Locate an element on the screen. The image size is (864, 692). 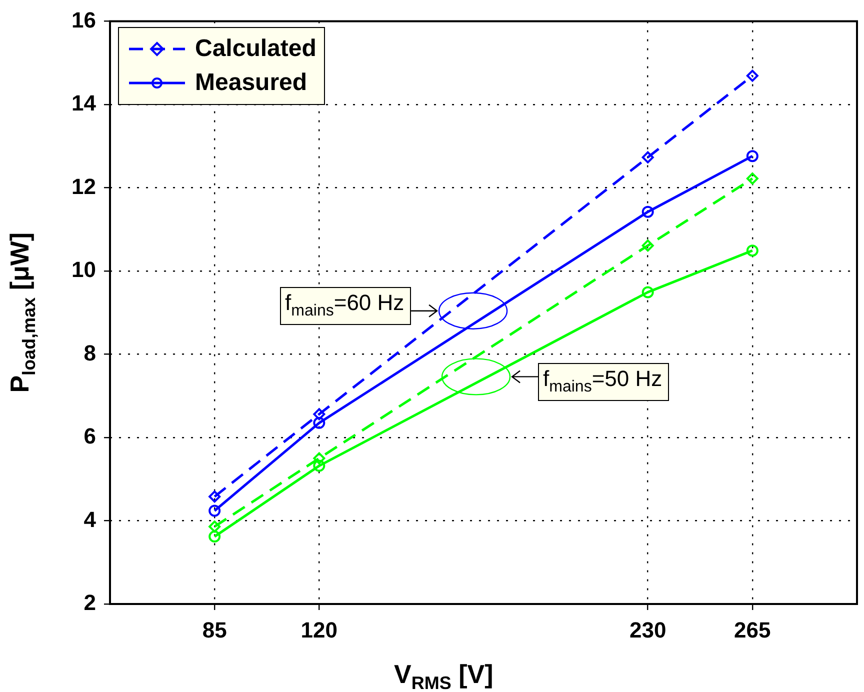
y-tick-label: 2 is located at coordinates (90, 603).